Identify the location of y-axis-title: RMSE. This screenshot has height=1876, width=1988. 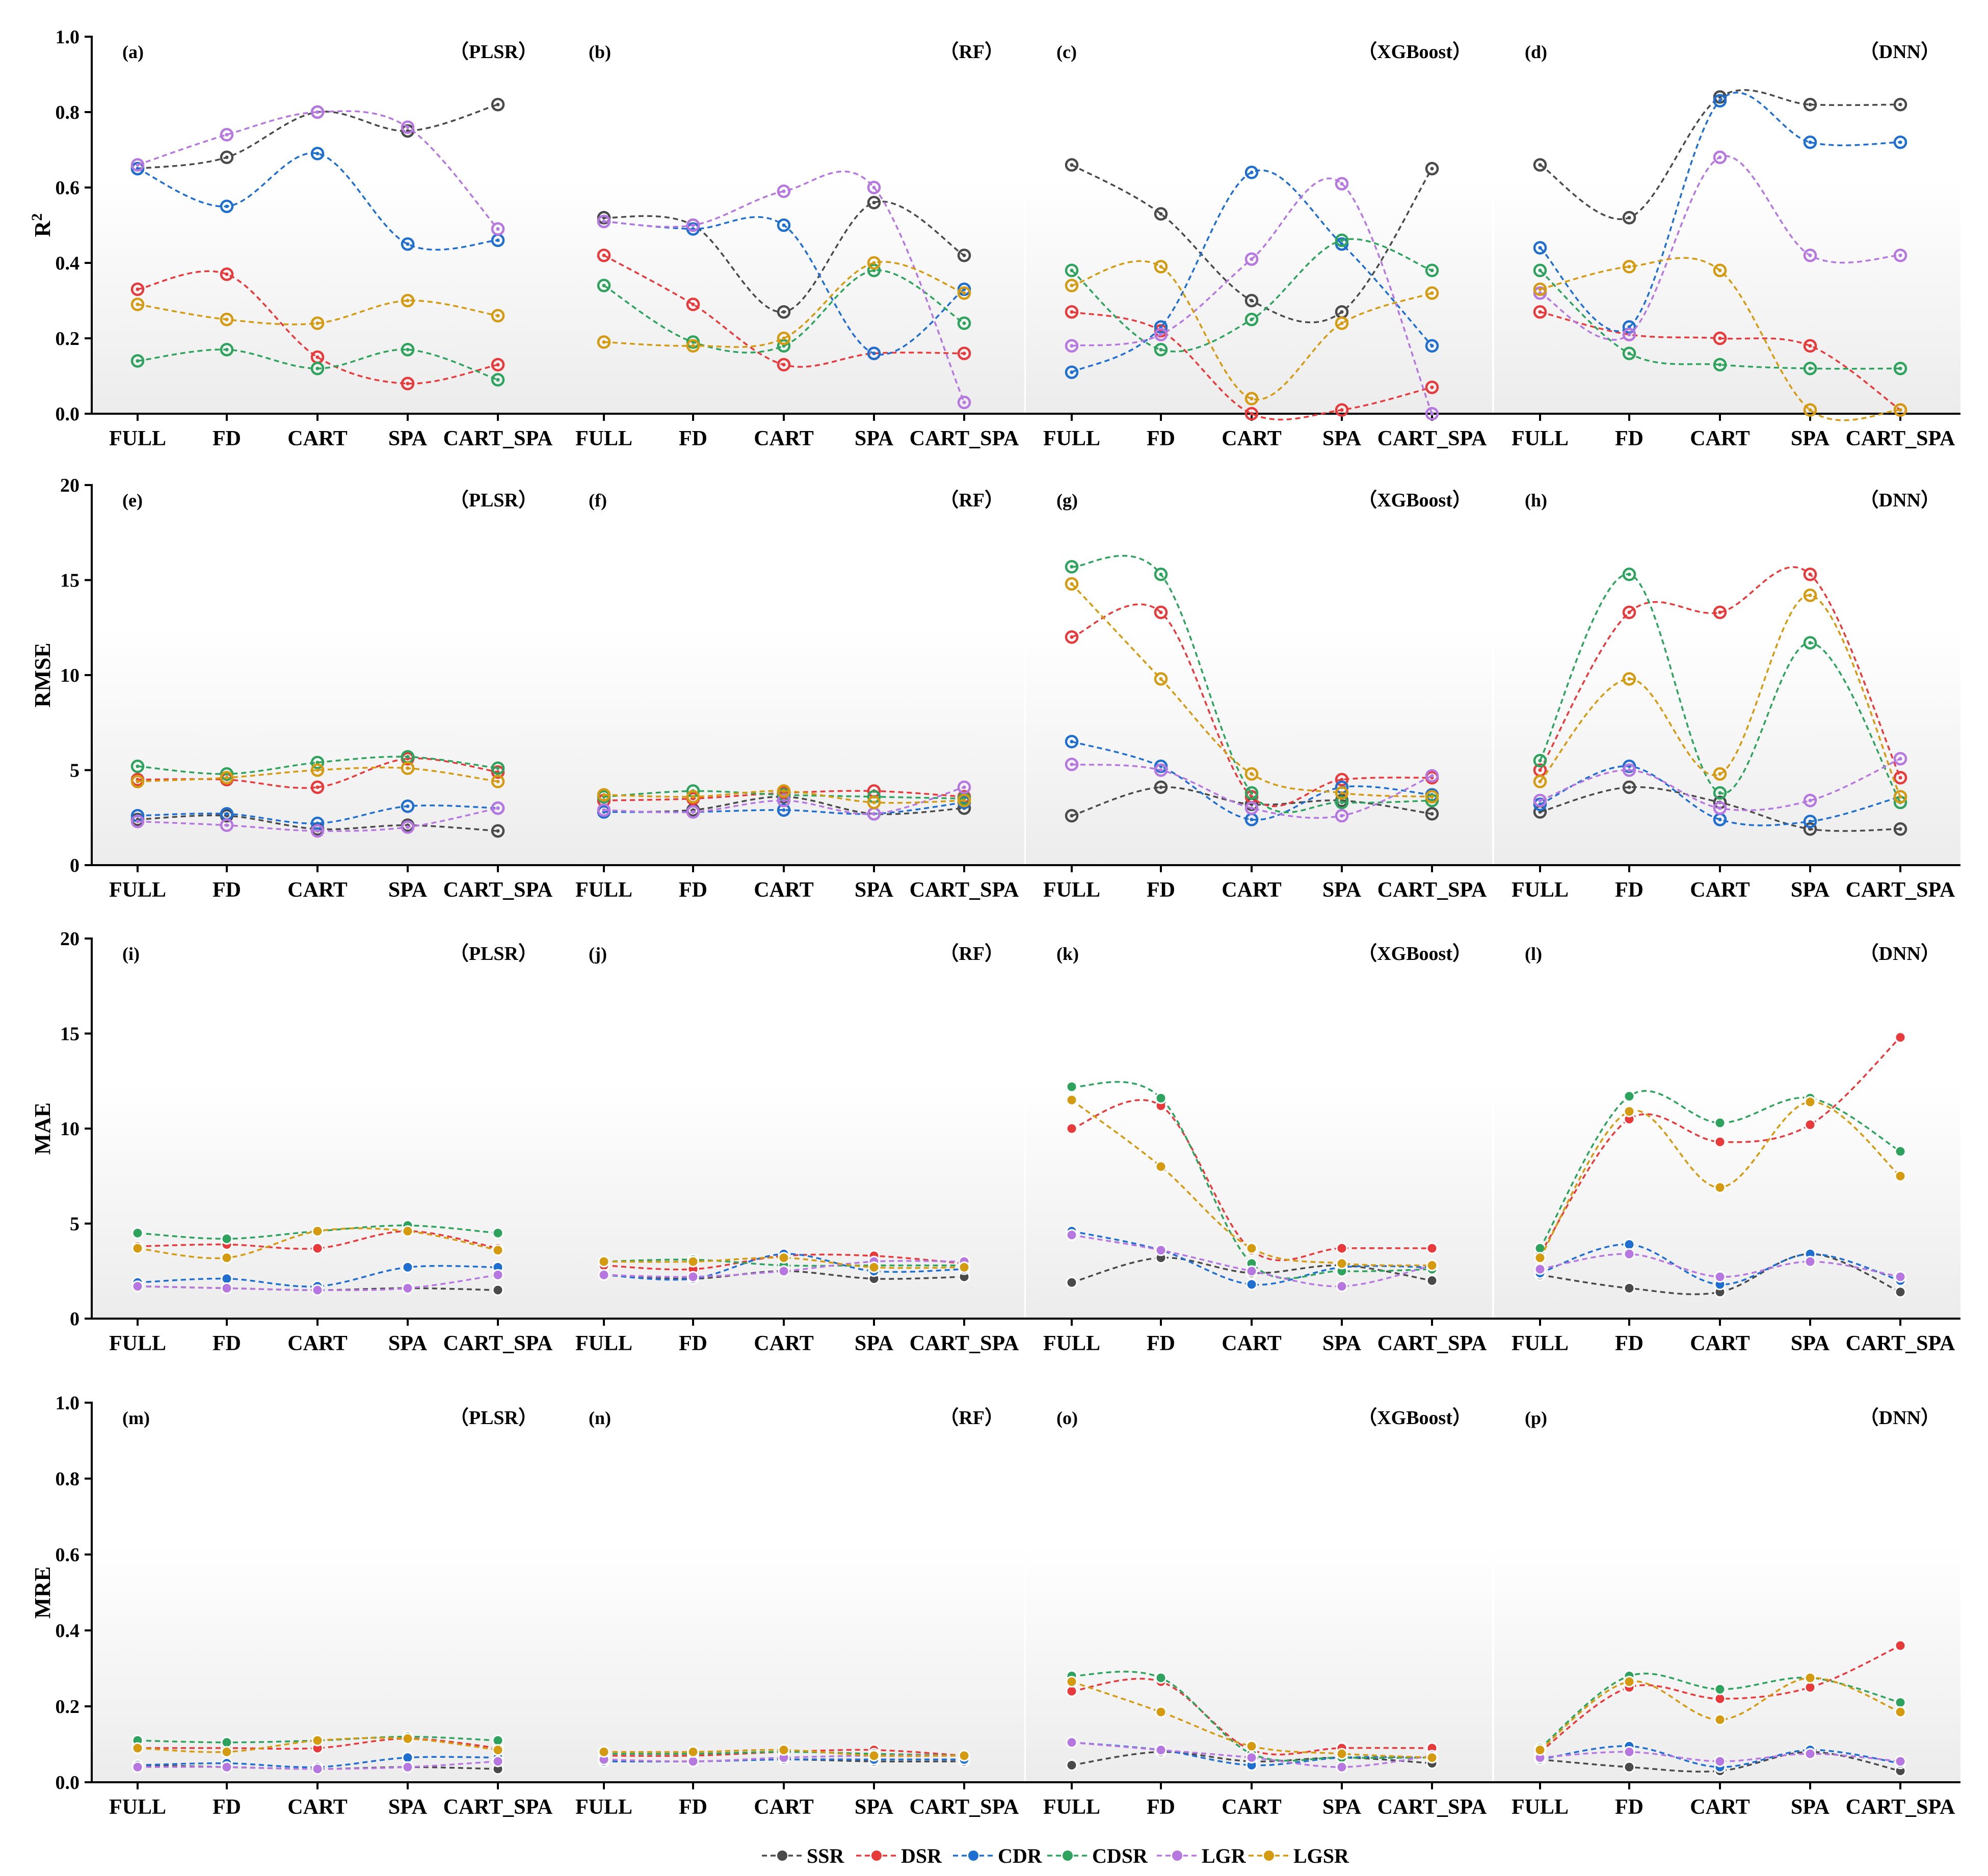
(42, 674).